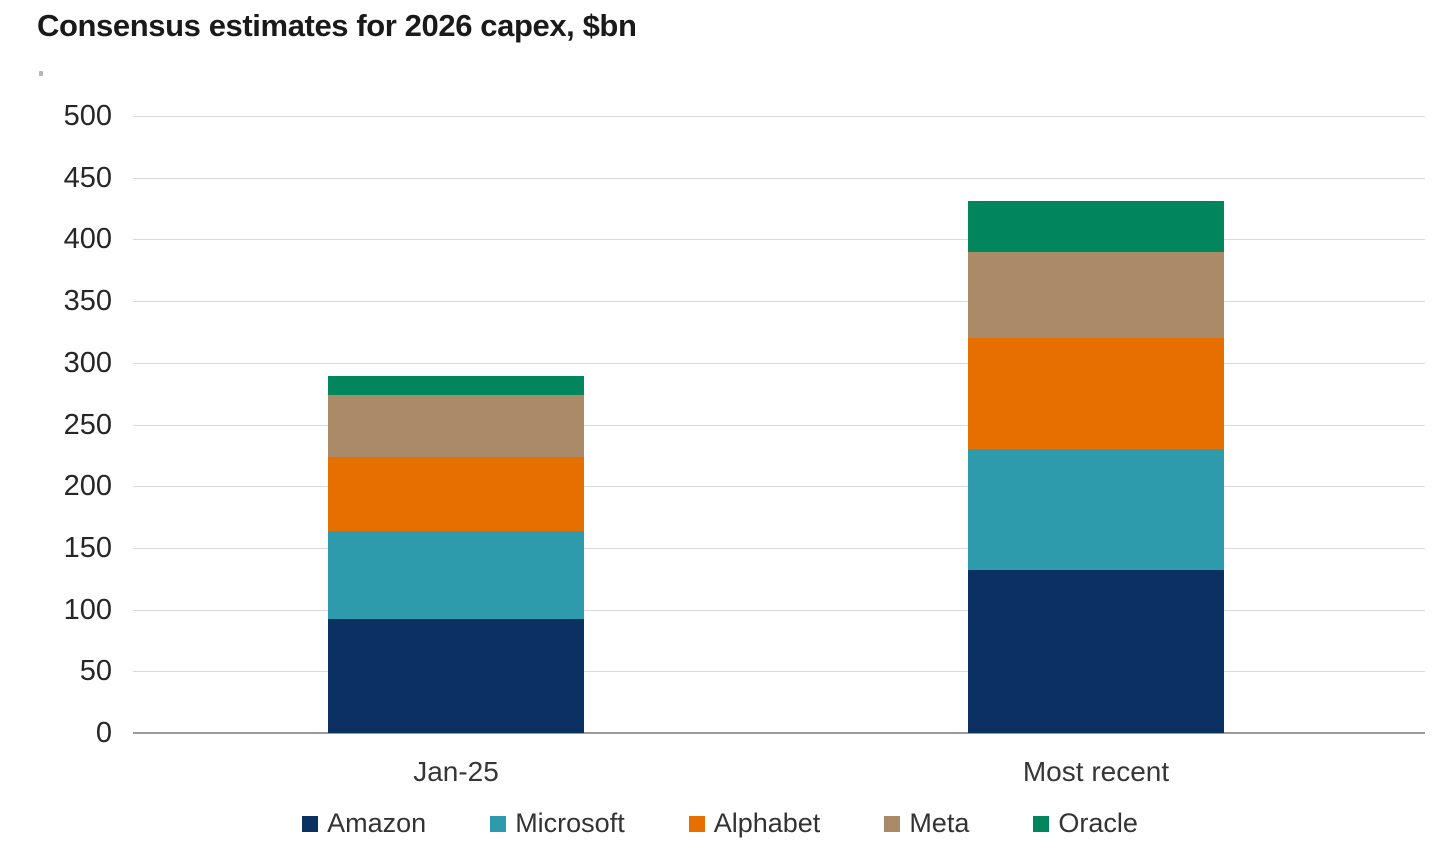 The image size is (1440, 858). What do you see at coordinates (337, 25) in the screenshot?
I see `chart-title: Consensus estimates for 2026 capex, $bn` at bounding box center [337, 25].